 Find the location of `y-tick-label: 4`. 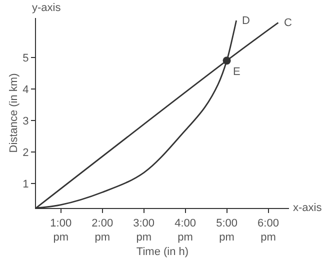

y-tick-label: 4 is located at coordinates (25, 90).